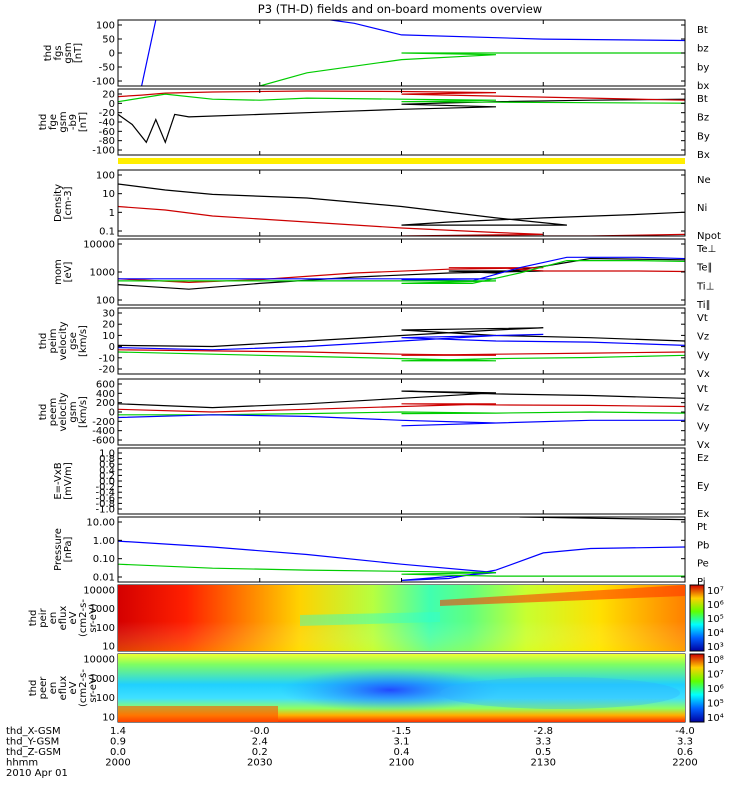  What do you see at coordinates (102, 609) in the screenshot?
I see `y-tick-label-peir: 1000` at bounding box center [102, 609].